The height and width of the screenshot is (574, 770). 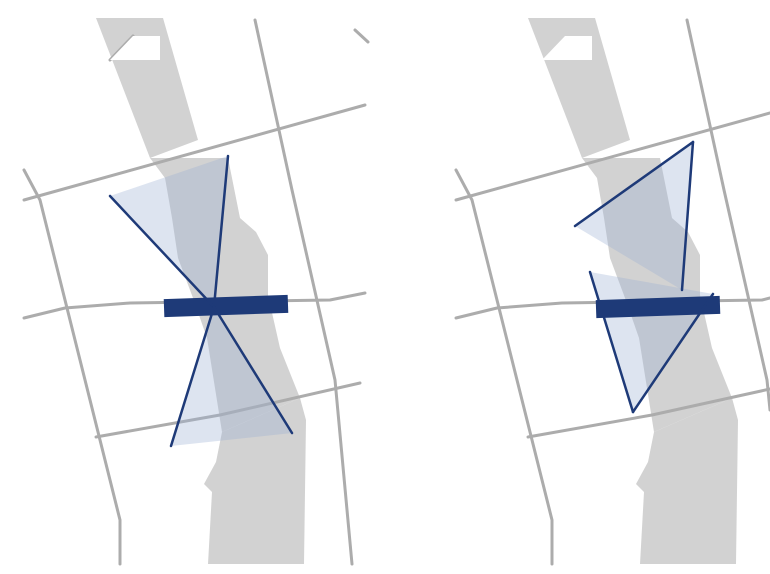 I want to click on triangle-upper-wedge, so click(x=169, y=231).